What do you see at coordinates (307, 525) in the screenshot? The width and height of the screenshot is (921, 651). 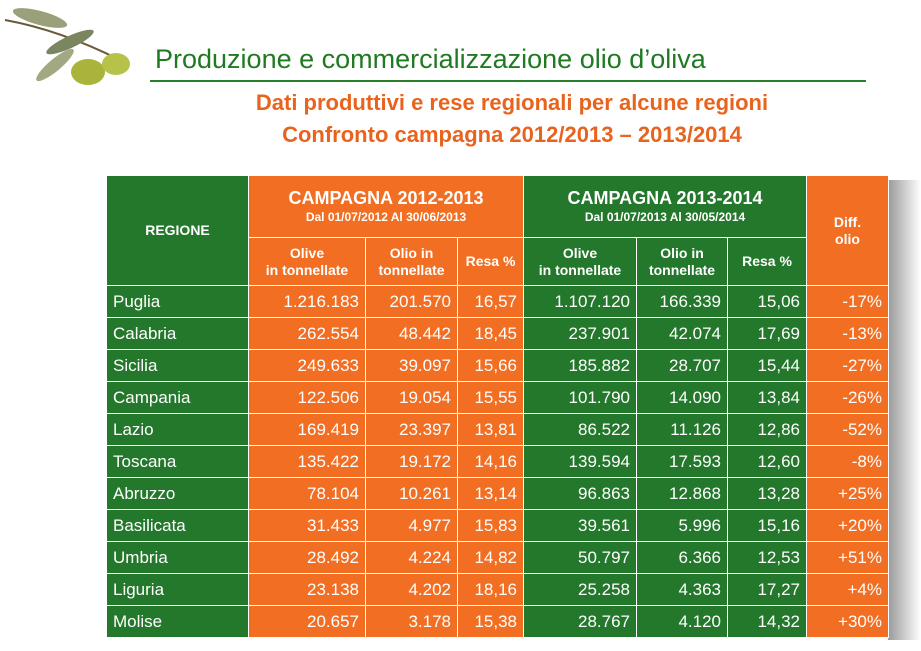 I see `cell: 31.433` at bounding box center [307, 525].